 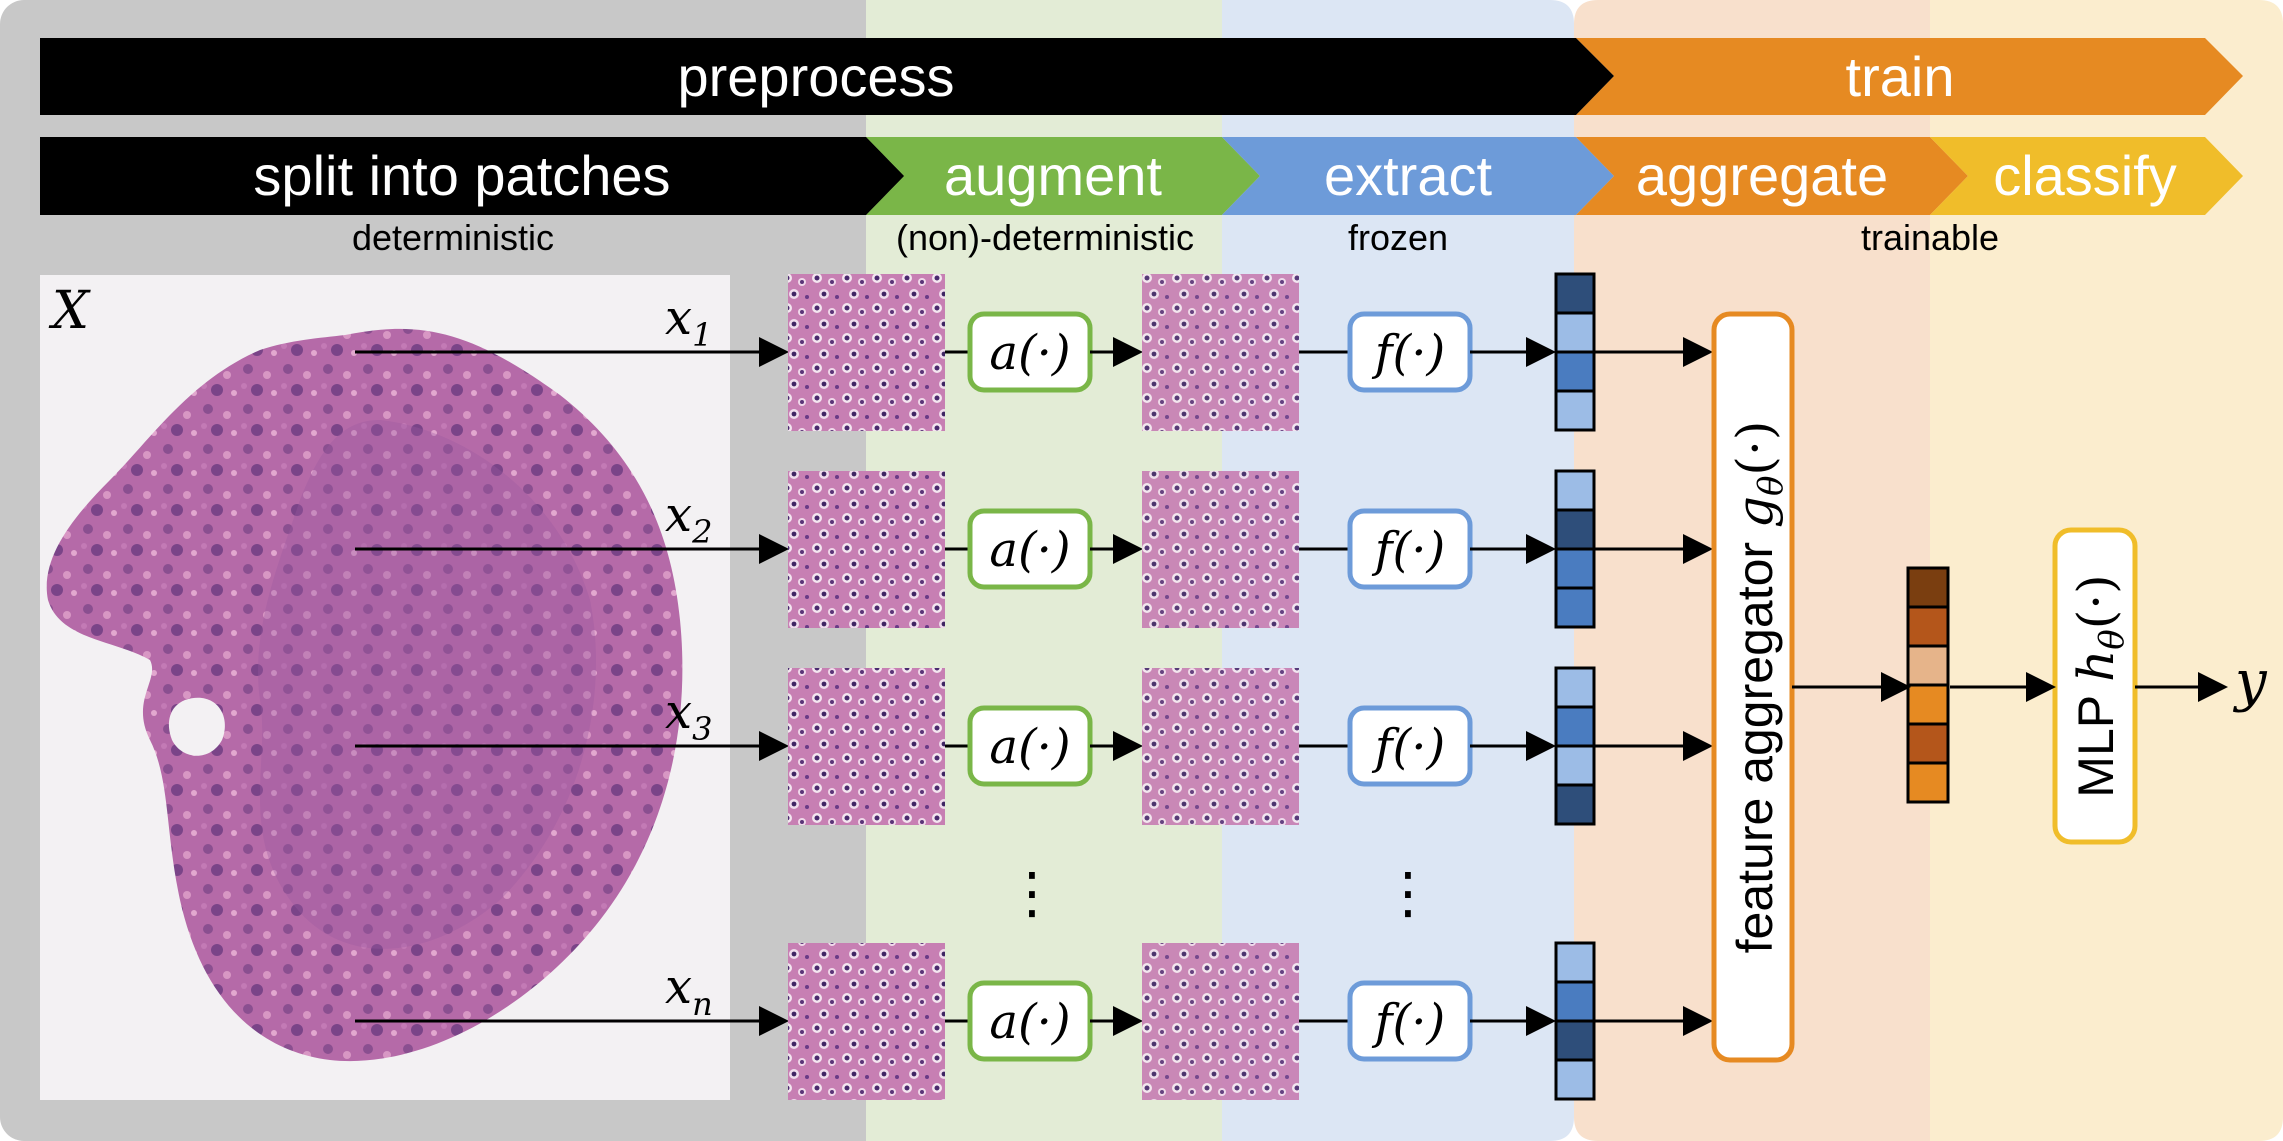 I want to click on output-label: y, so click(x=2250, y=681).